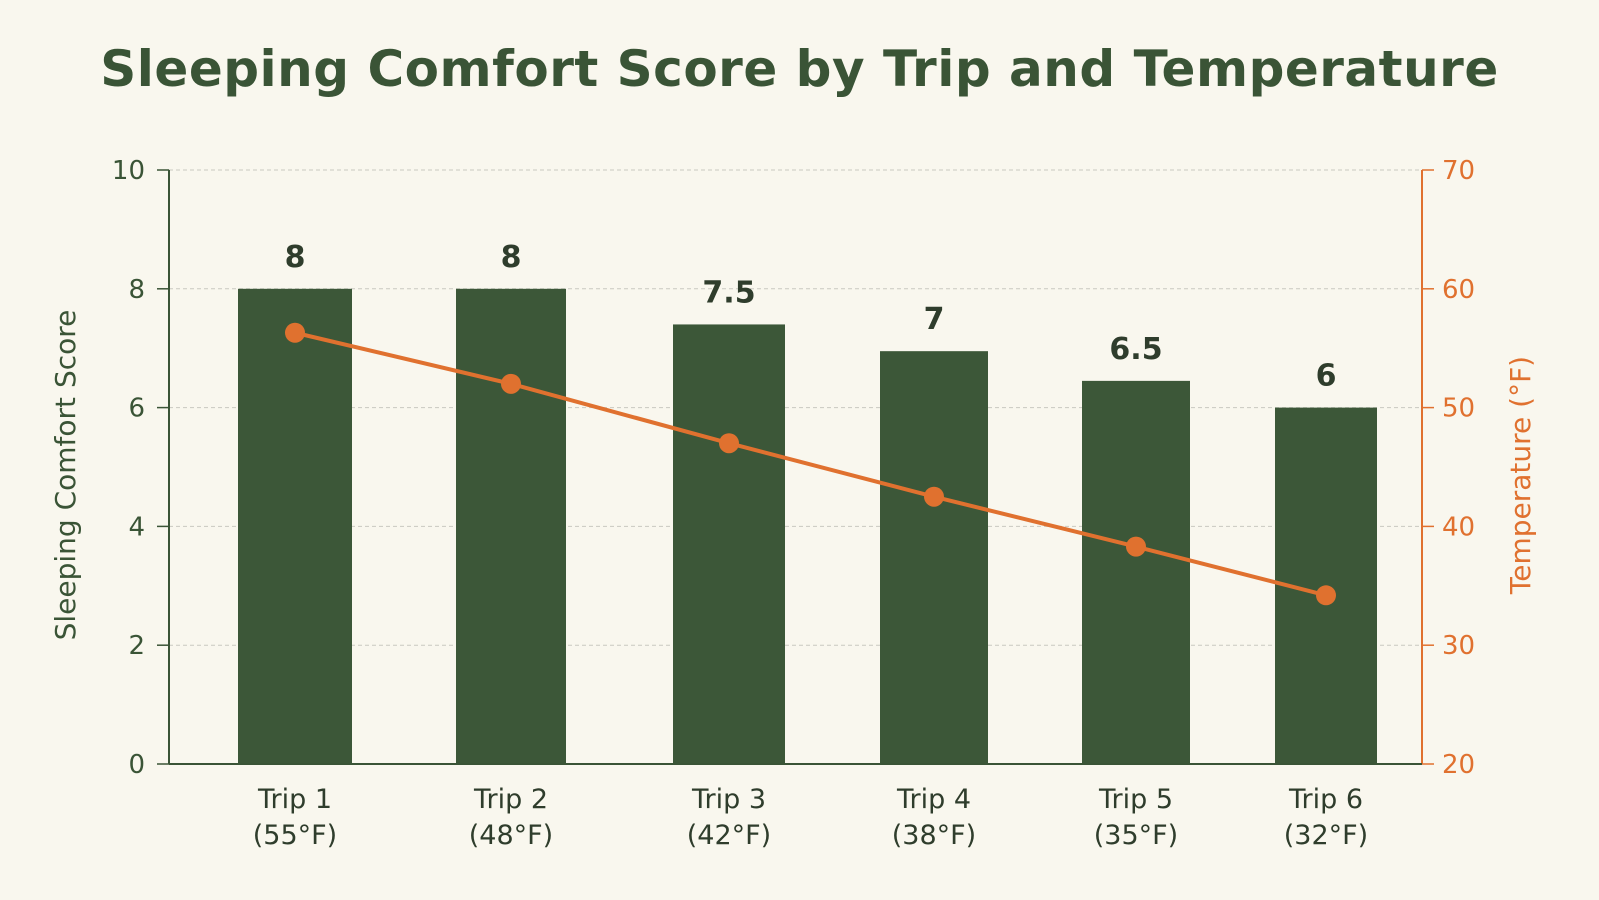  Describe the element at coordinates (65, 475) in the screenshot. I see `left-axis-title: Sleeping Comfort Score` at that location.